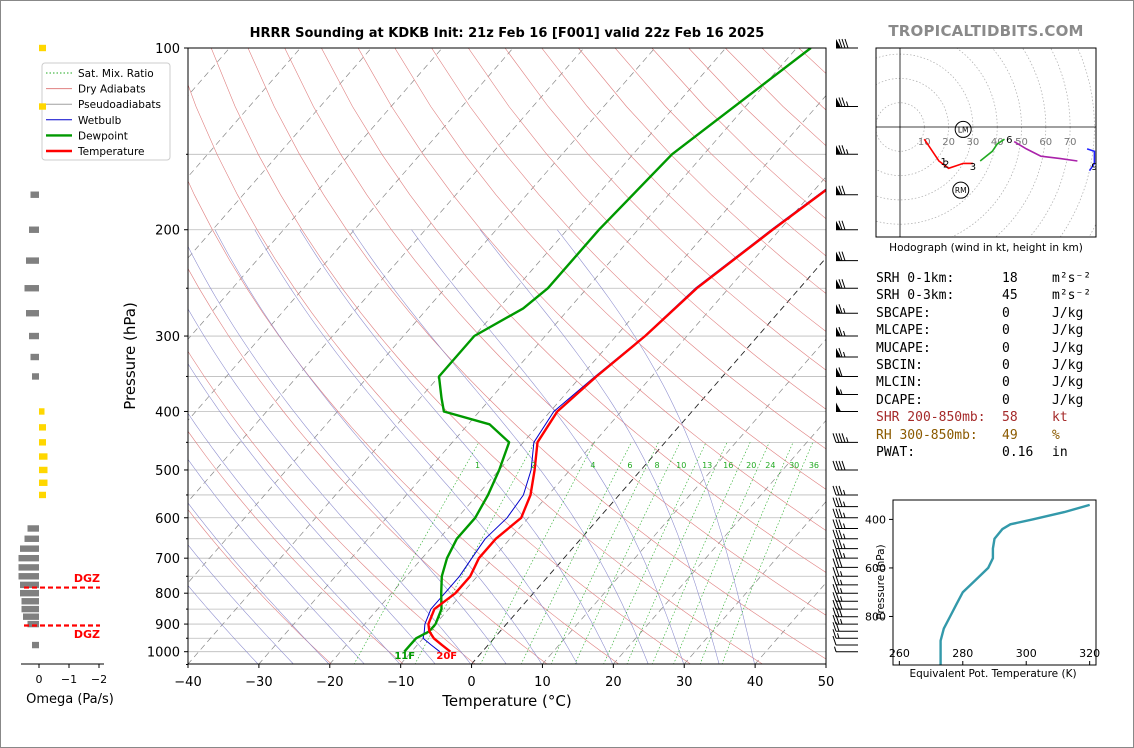 The width and height of the screenshot is (1134, 748). What do you see at coordinates (826, 682) in the screenshot?
I see `x-tick-label: 50` at bounding box center [826, 682].